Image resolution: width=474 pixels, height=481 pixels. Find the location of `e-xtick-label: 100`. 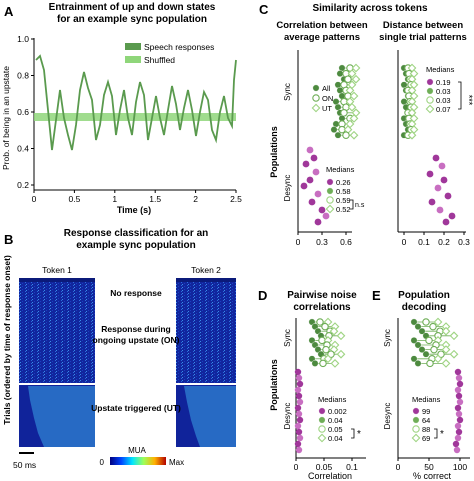

e-xtick-label: 100 is located at coordinates (460, 467).